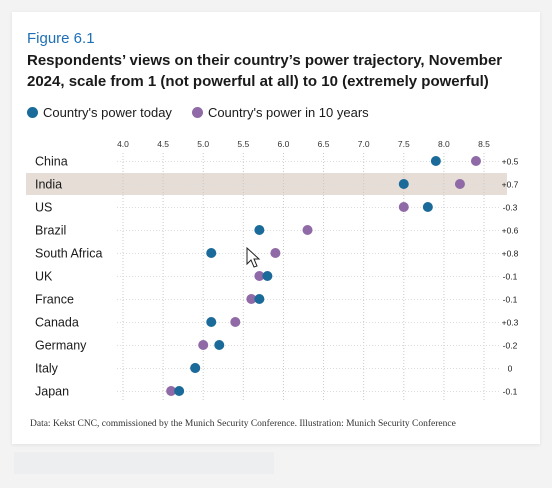 The image size is (552, 488). I want to click on faded-strip, so click(144, 463).